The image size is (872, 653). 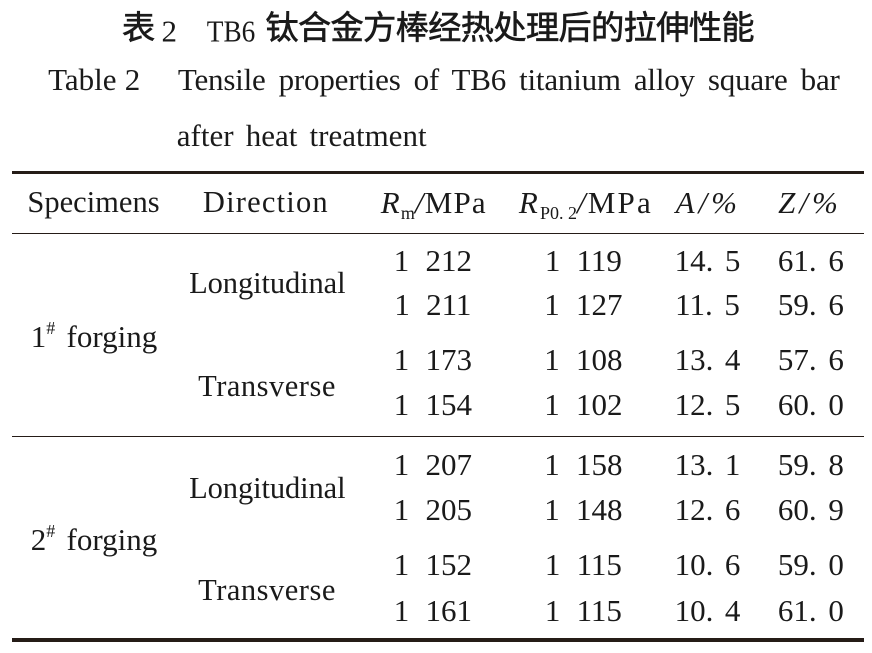 What do you see at coordinates (170, 31) in the screenshot?
I see `svg-text: 2` at bounding box center [170, 31].